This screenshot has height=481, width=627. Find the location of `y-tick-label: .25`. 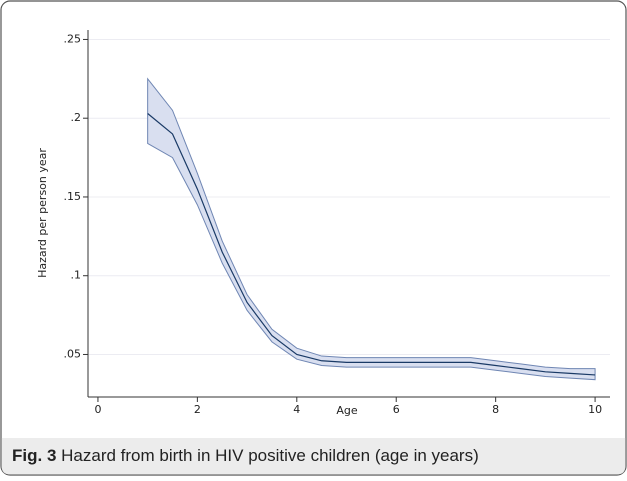

y-tick-label: .25 is located at coordinates (73, 38).